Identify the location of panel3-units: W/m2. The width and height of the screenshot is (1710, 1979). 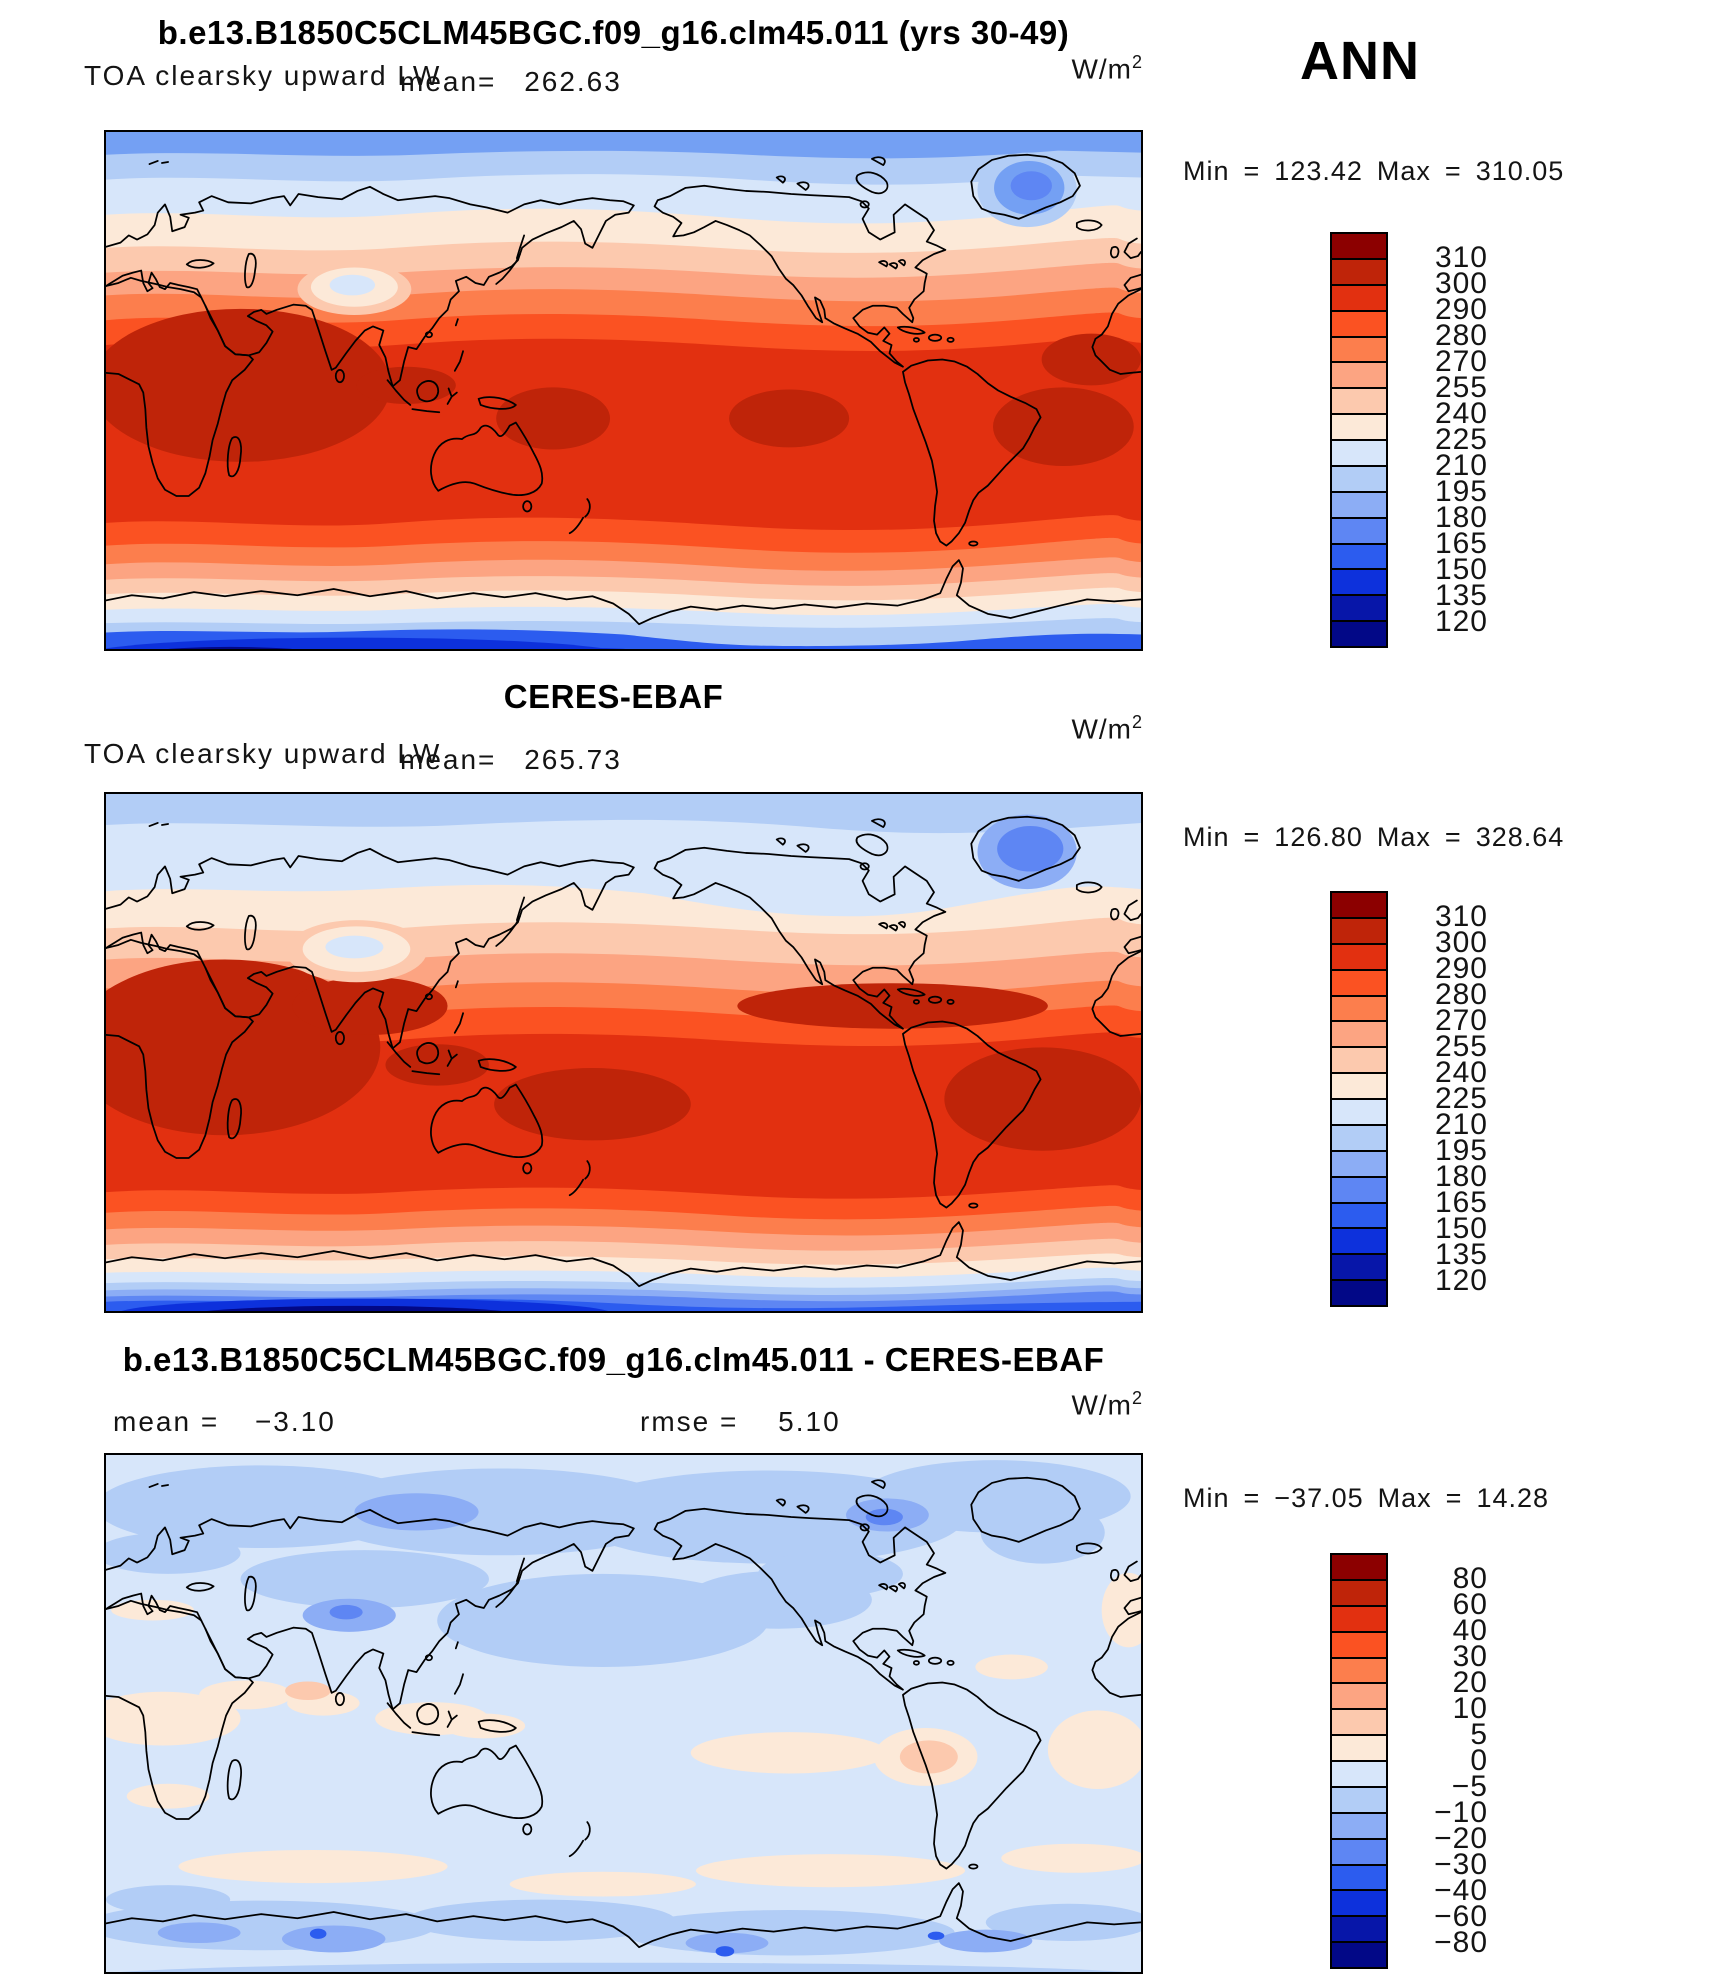
(1107, 1404).